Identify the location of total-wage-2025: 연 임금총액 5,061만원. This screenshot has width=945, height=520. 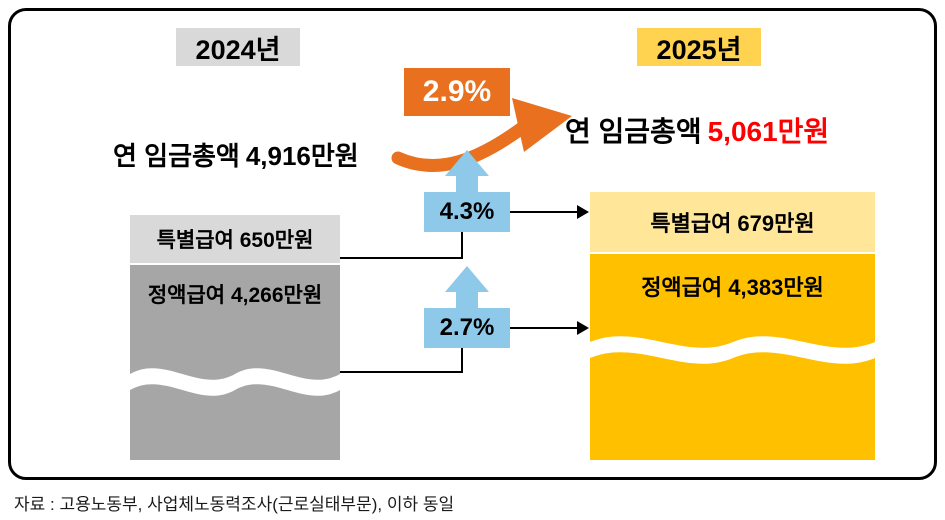
(697, 130).